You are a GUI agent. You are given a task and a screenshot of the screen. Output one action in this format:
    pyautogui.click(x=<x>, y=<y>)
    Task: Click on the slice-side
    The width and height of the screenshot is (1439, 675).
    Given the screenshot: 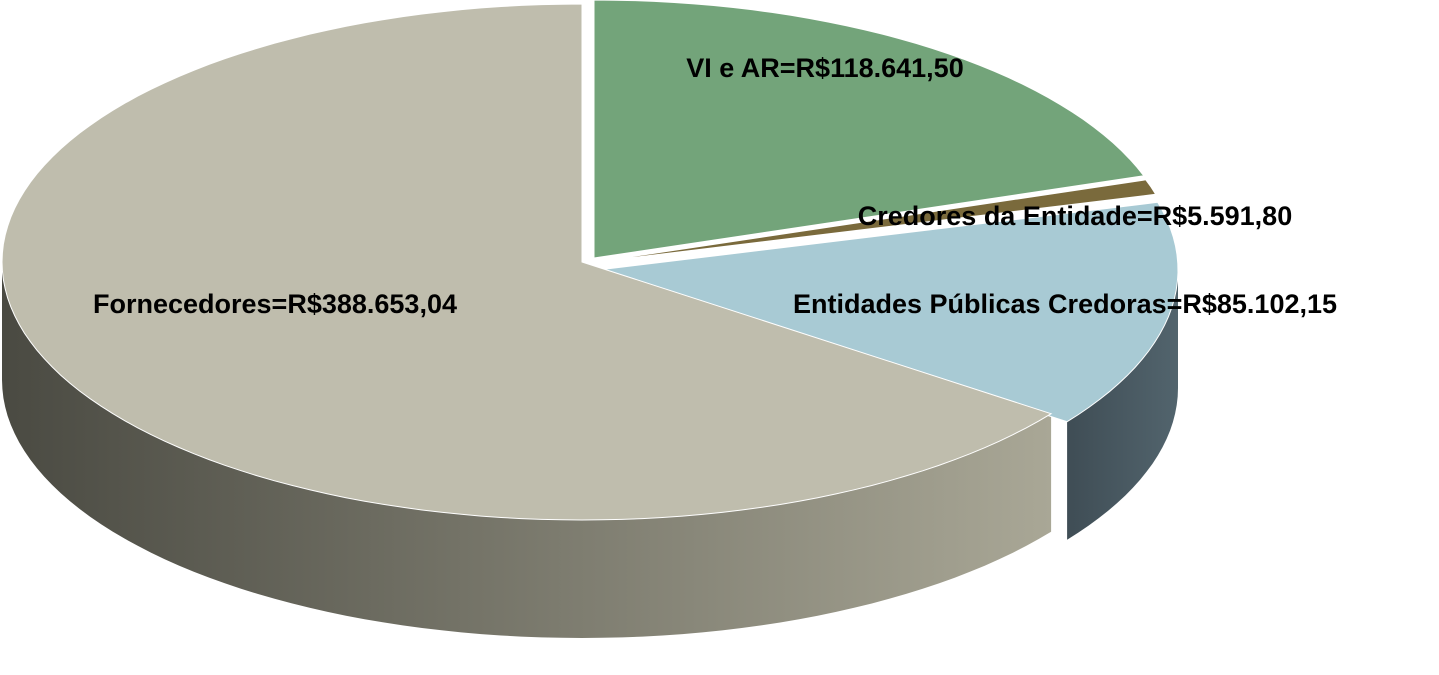 What is the action you would take?
    pyautogui.click(x=1122, y=405)
    